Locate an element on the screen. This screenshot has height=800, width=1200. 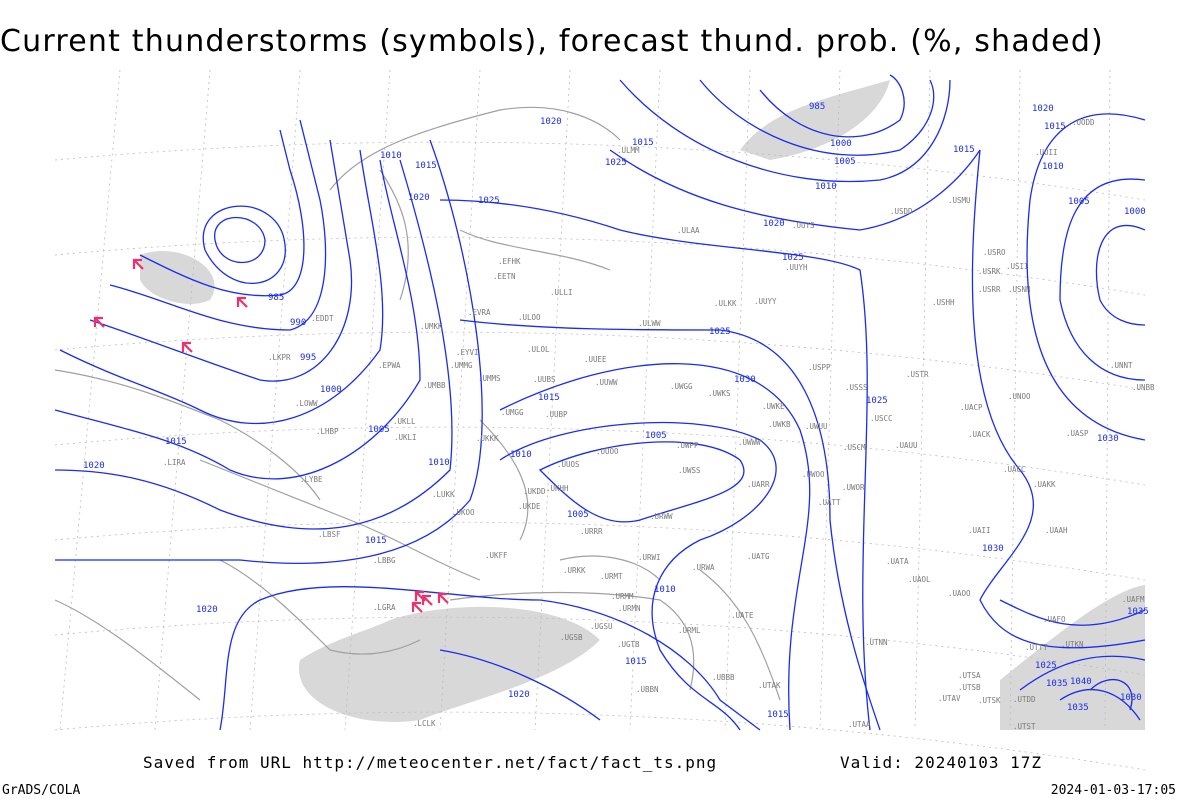
station-label: .UASP is located at coordinates (1077, 433).